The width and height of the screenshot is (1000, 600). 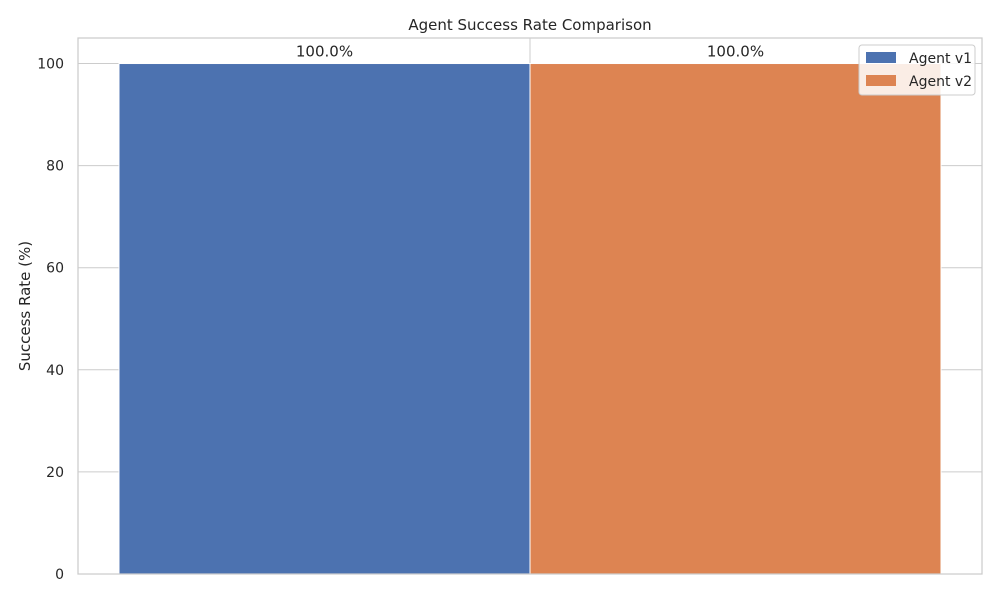 I want to click on data-label-agent-v1: 100.0%, so click(x=324, y=52).